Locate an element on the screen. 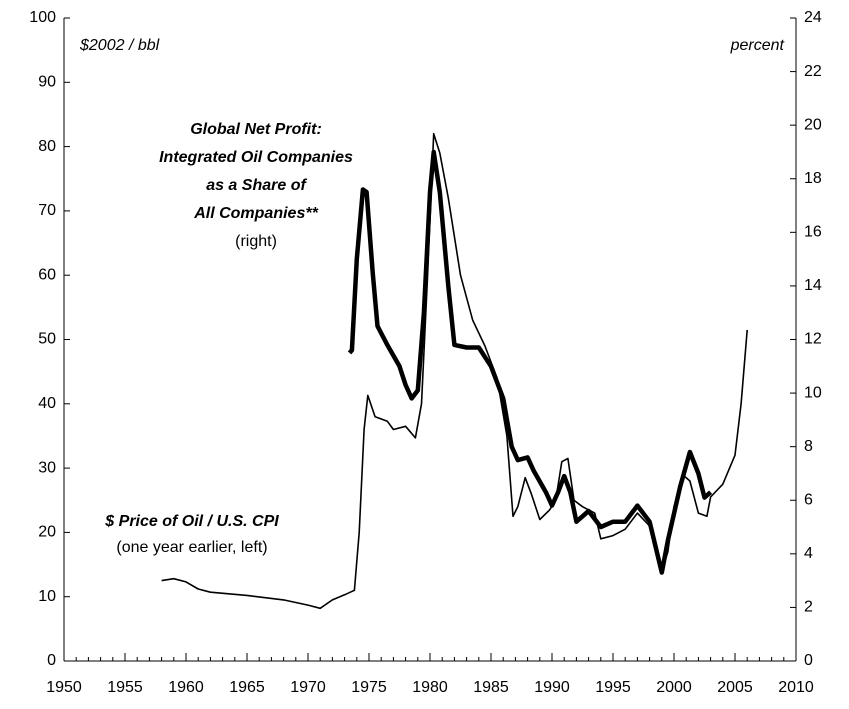 This screenshot has height=709, width=849. x-tick-label: 2010 is located at coordinates (796, 687).